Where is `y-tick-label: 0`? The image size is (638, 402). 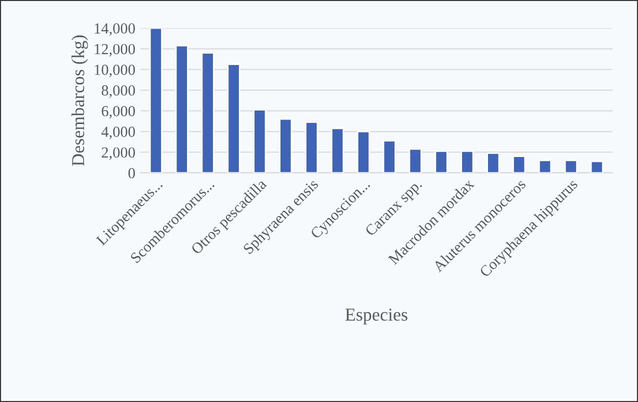 y-tick-label: 0 is located at coordinates (131, 173).